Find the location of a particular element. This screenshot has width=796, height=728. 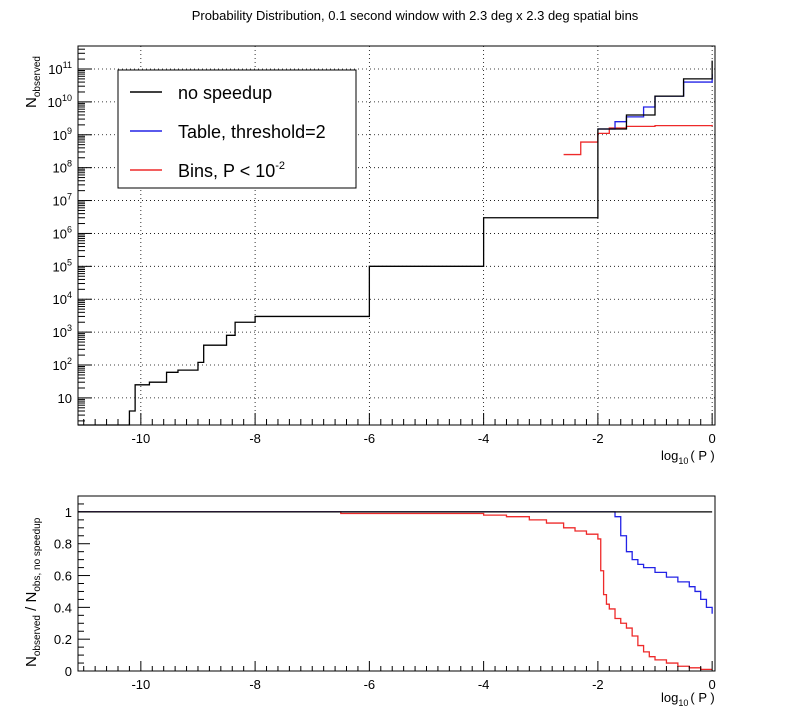

top-y-axis-label: Nobserved is located at coordinates (33, 82).